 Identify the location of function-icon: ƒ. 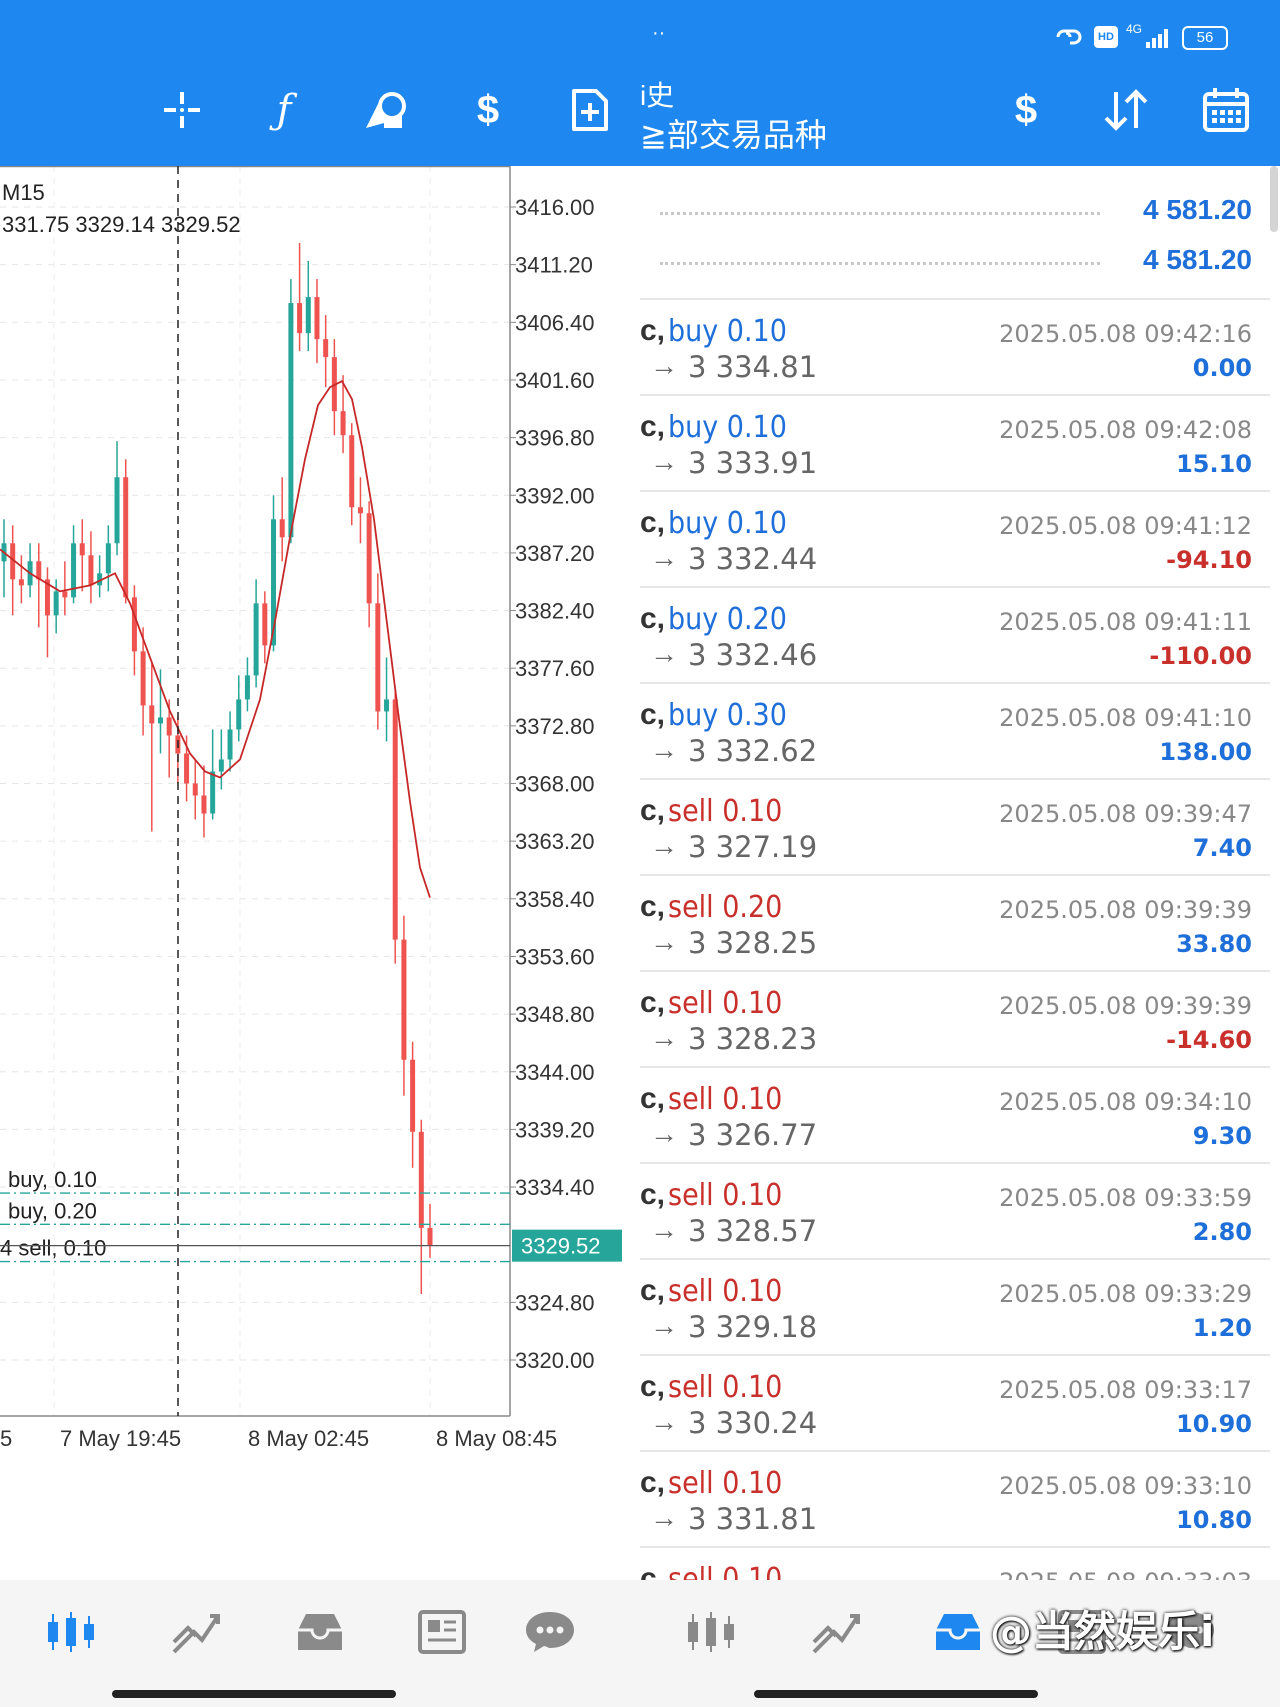
(284, 110).